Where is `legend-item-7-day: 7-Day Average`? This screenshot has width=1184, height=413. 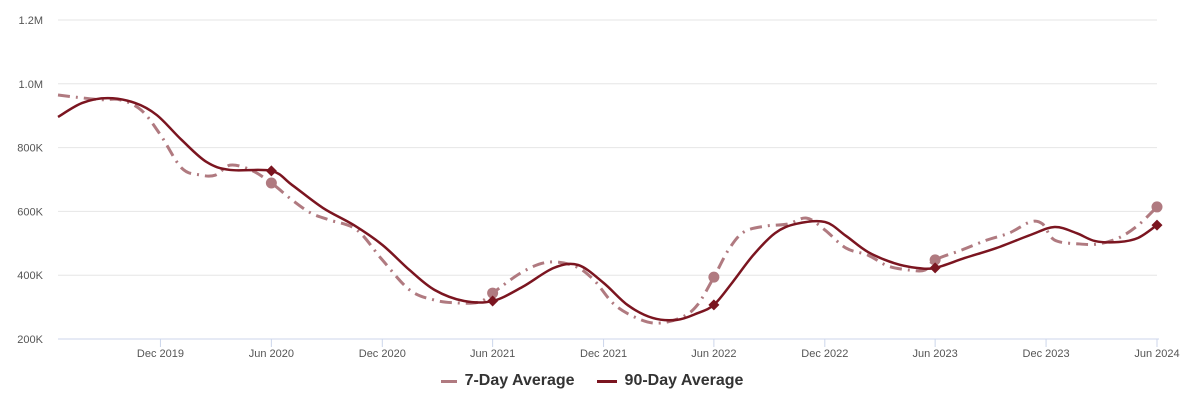
legend-item-7-day: 7-Day Average is located at coordinates (507, 381).